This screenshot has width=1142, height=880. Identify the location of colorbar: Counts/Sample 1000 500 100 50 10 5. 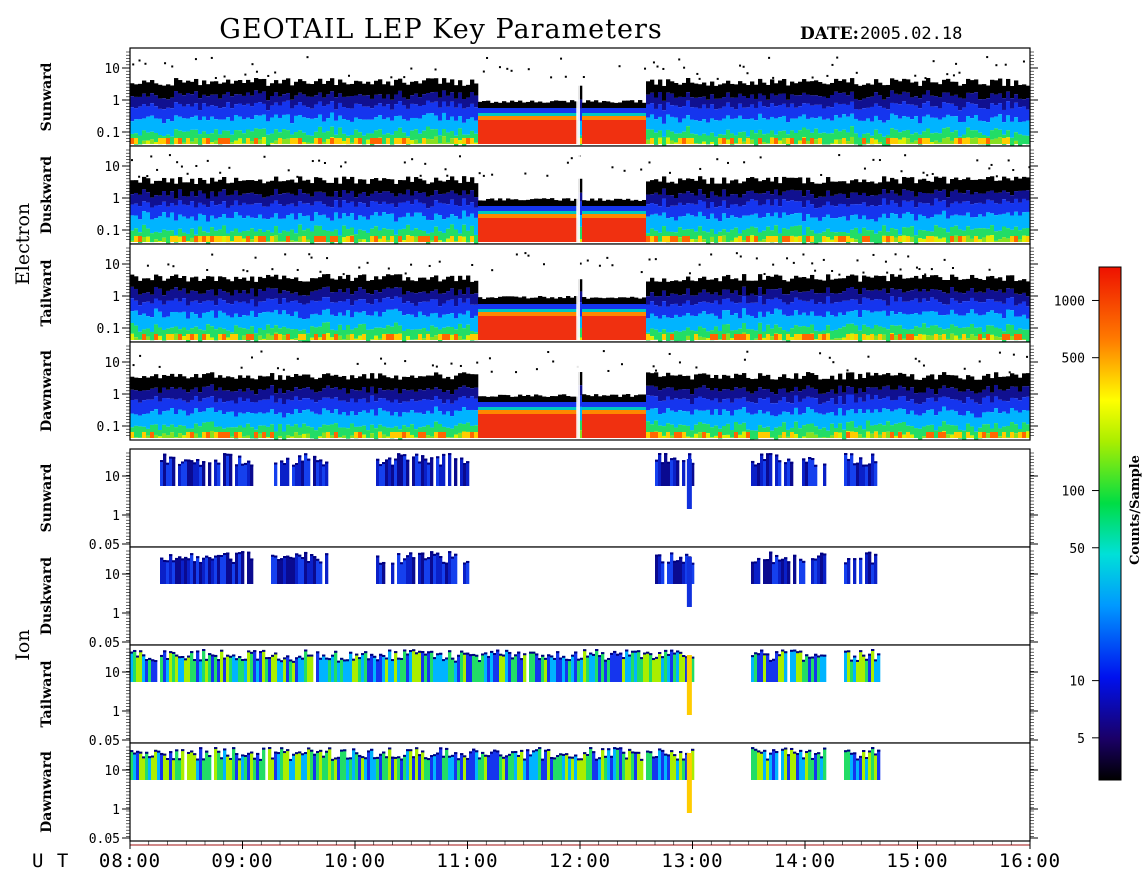
(1098, 523).